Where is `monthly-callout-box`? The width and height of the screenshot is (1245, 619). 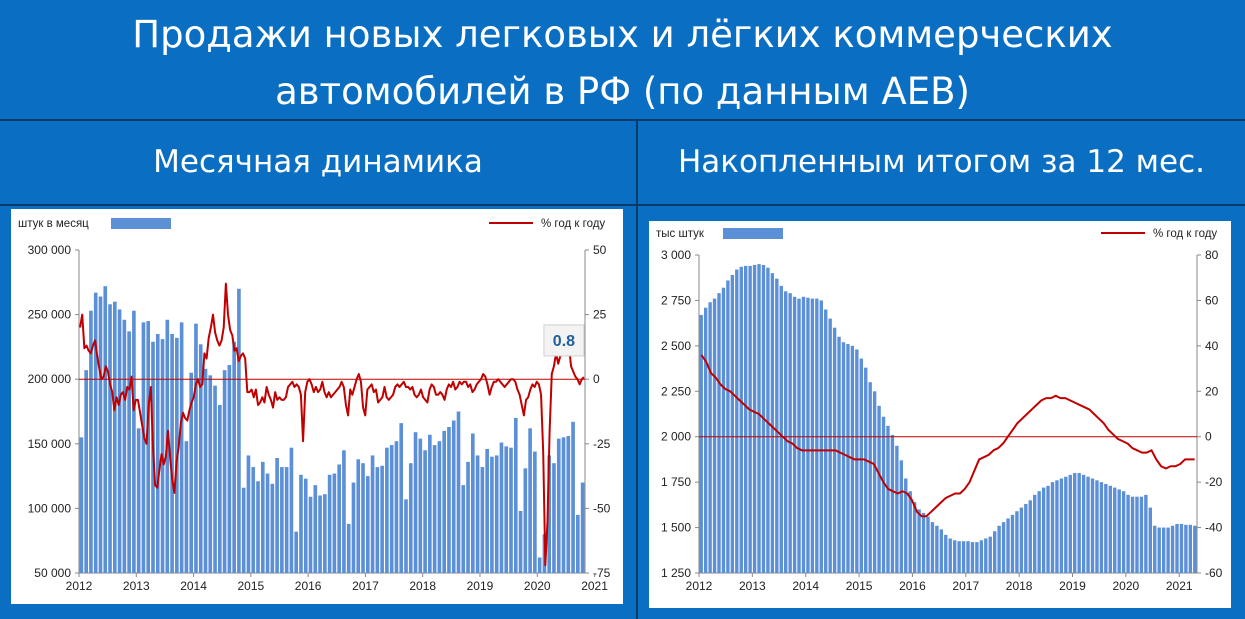
monthly-callout-box is located at coordinates (564, 340).